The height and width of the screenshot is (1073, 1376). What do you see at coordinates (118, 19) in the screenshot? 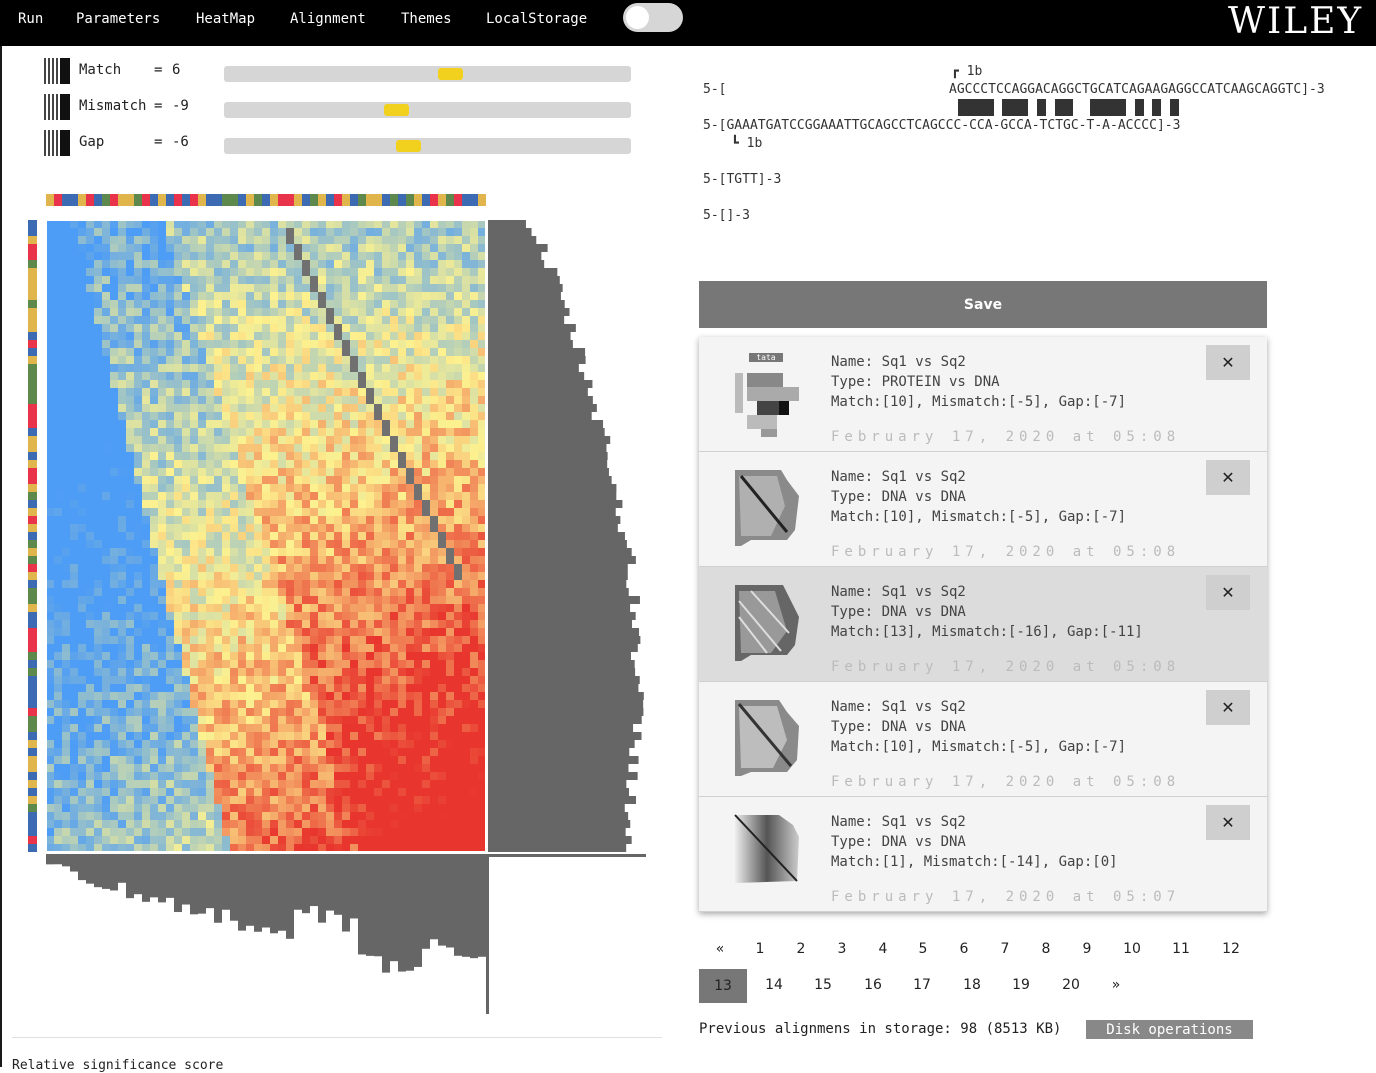
I see `menu-parameters: Parameters` at bounding box center [118, 19].